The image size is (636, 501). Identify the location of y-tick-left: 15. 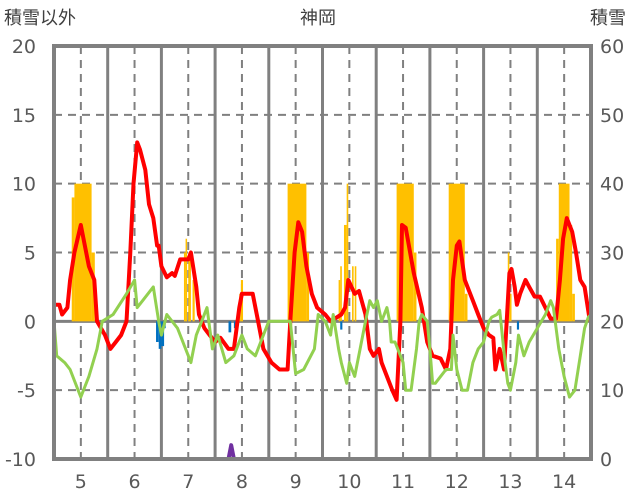
(24, 116).